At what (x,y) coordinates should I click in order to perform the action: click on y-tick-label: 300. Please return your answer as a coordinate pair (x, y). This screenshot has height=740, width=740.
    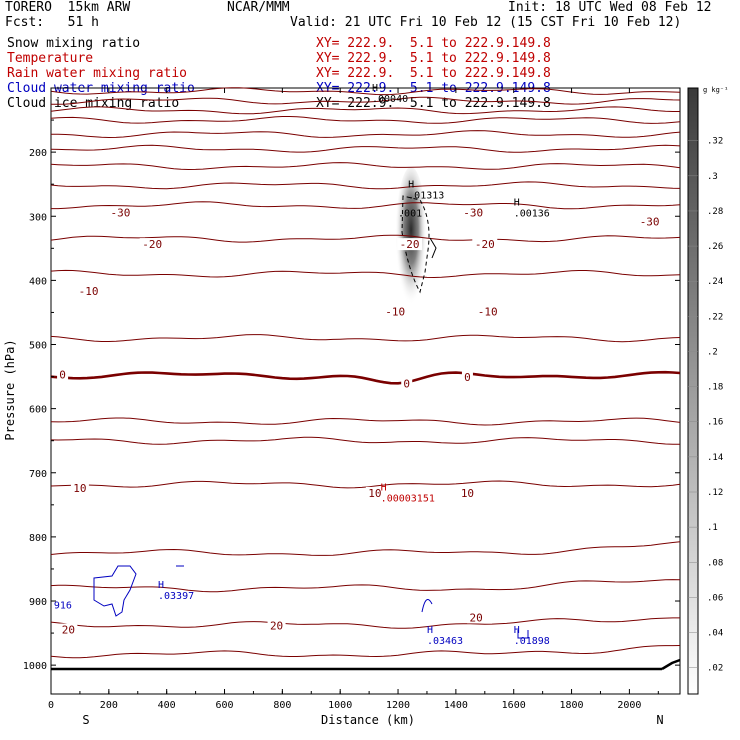
    Looking at the image, I should click on (38, 217).